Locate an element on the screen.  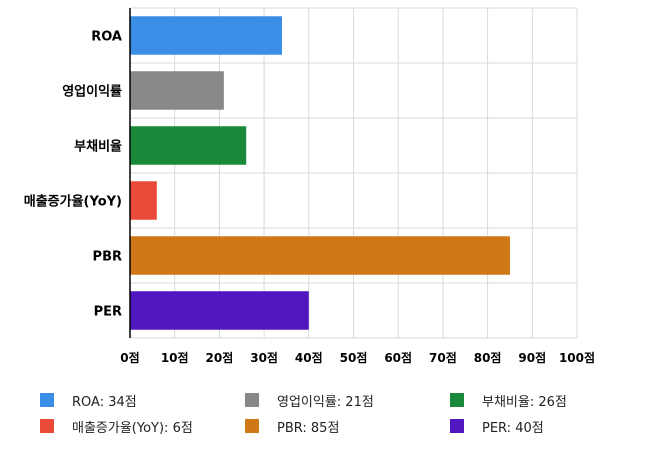
legend-label: 매출증가율(YoY): 6점 is located at coordinates (132, 428).